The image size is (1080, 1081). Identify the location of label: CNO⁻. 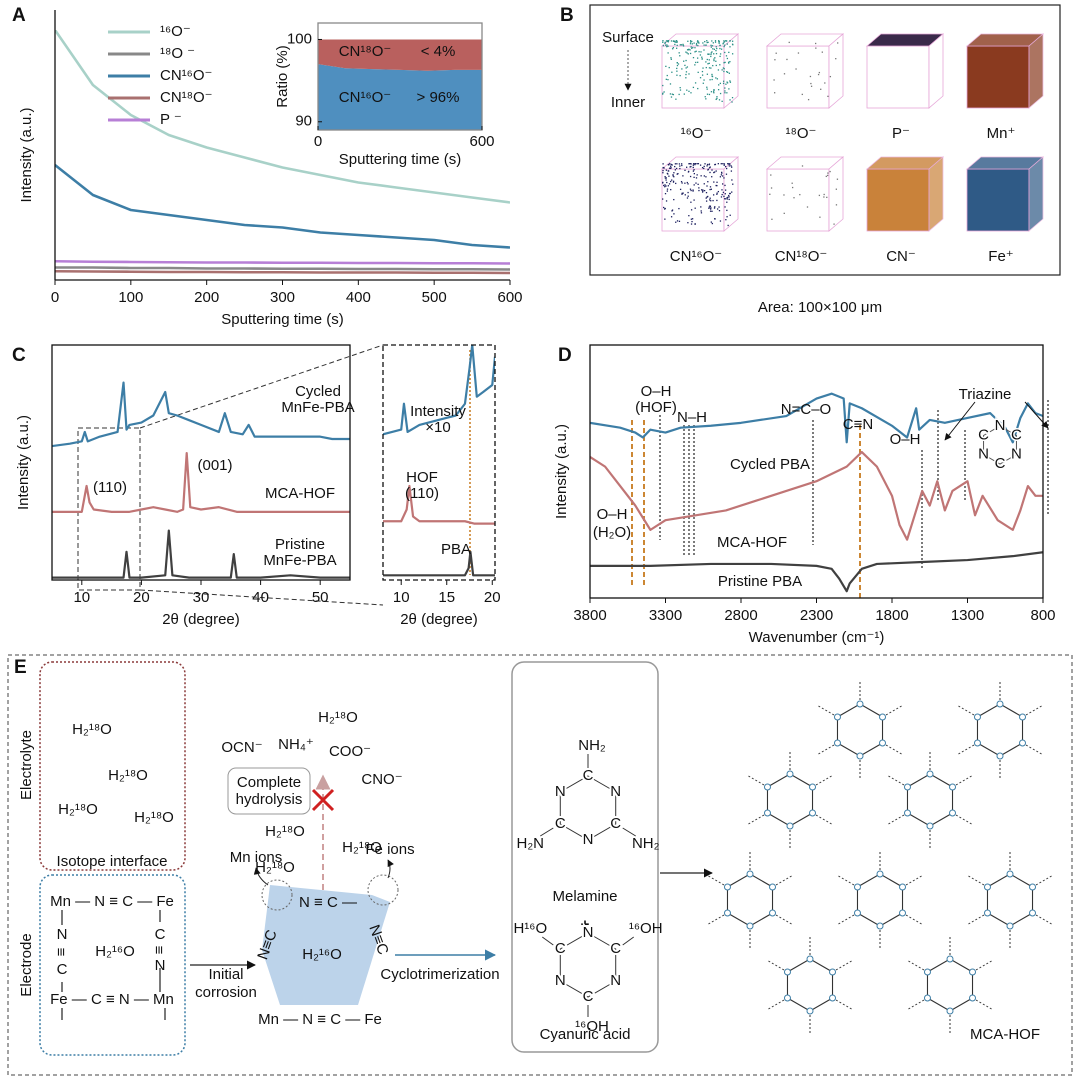
(381, 779).